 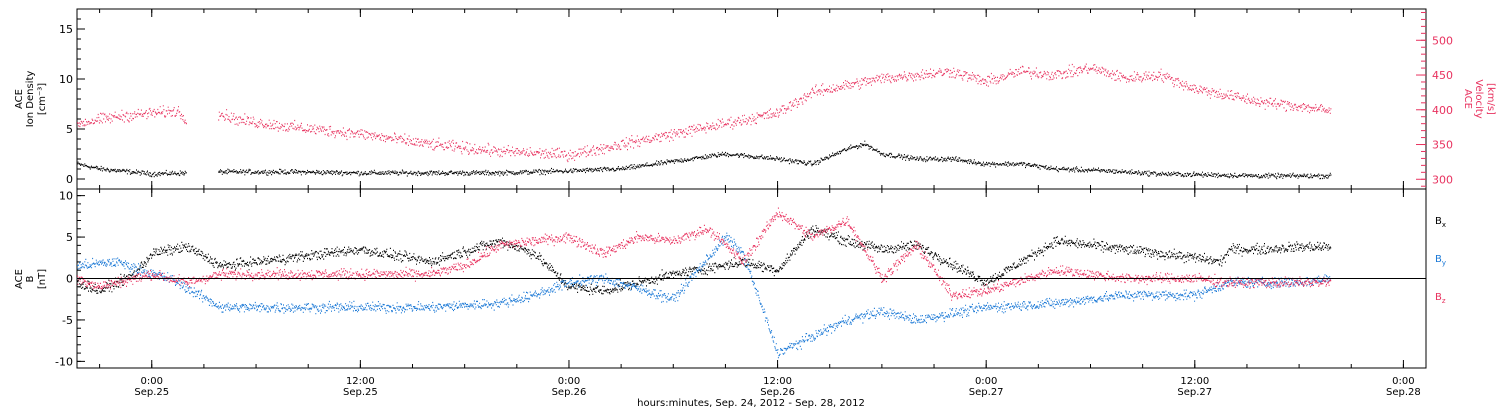 I want to click on bottom-left-axis-title-2: B, so click(x=30, y=278).